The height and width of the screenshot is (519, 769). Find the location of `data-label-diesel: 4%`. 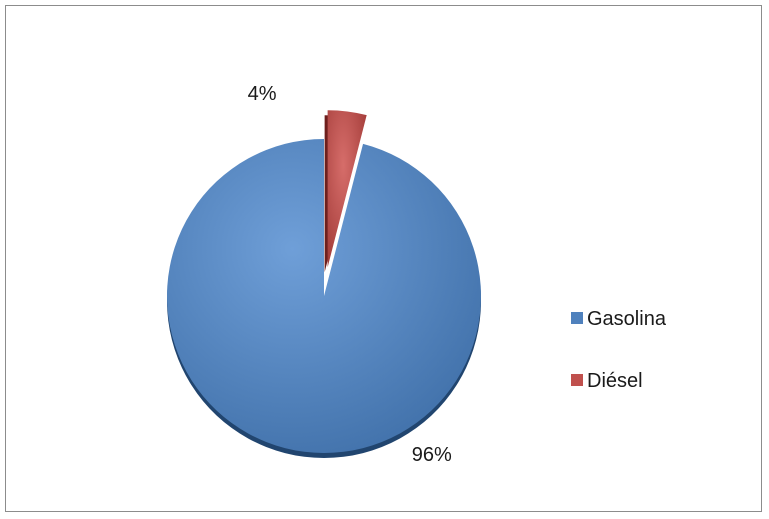

data-label-diesel: 4% is located at coordinates (262, 94).